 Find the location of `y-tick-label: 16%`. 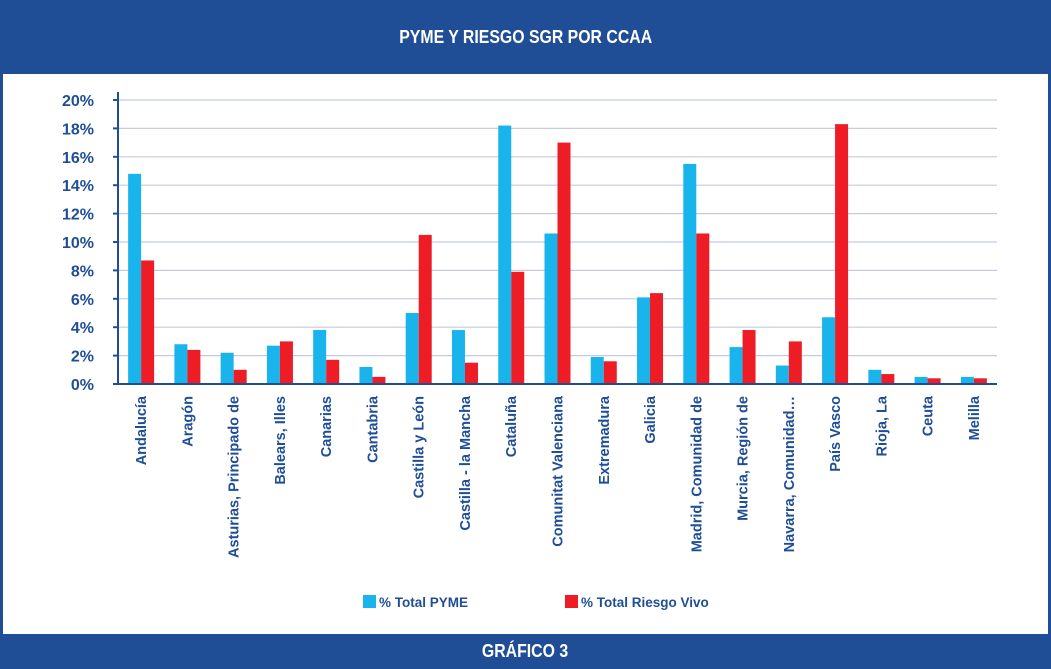

y-tick-label: 16% is located at coordinates (78, 158).